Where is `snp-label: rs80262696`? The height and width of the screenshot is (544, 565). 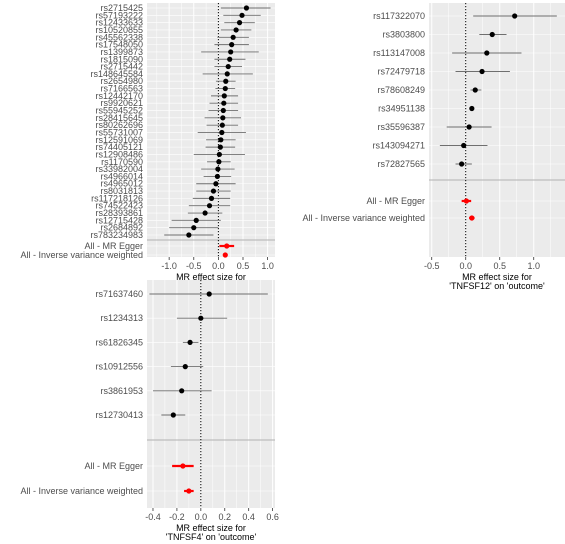 snp-label: rs80262696 is located at coordinates (119, 125).